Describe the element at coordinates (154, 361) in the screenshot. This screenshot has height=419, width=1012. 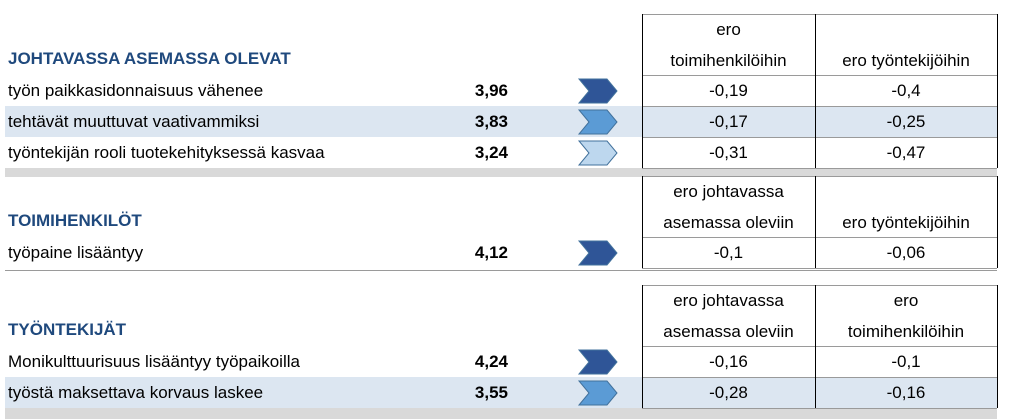
I see `row-label: Monikulttuurisuus lisääntyy työpaikoilla` at that location.